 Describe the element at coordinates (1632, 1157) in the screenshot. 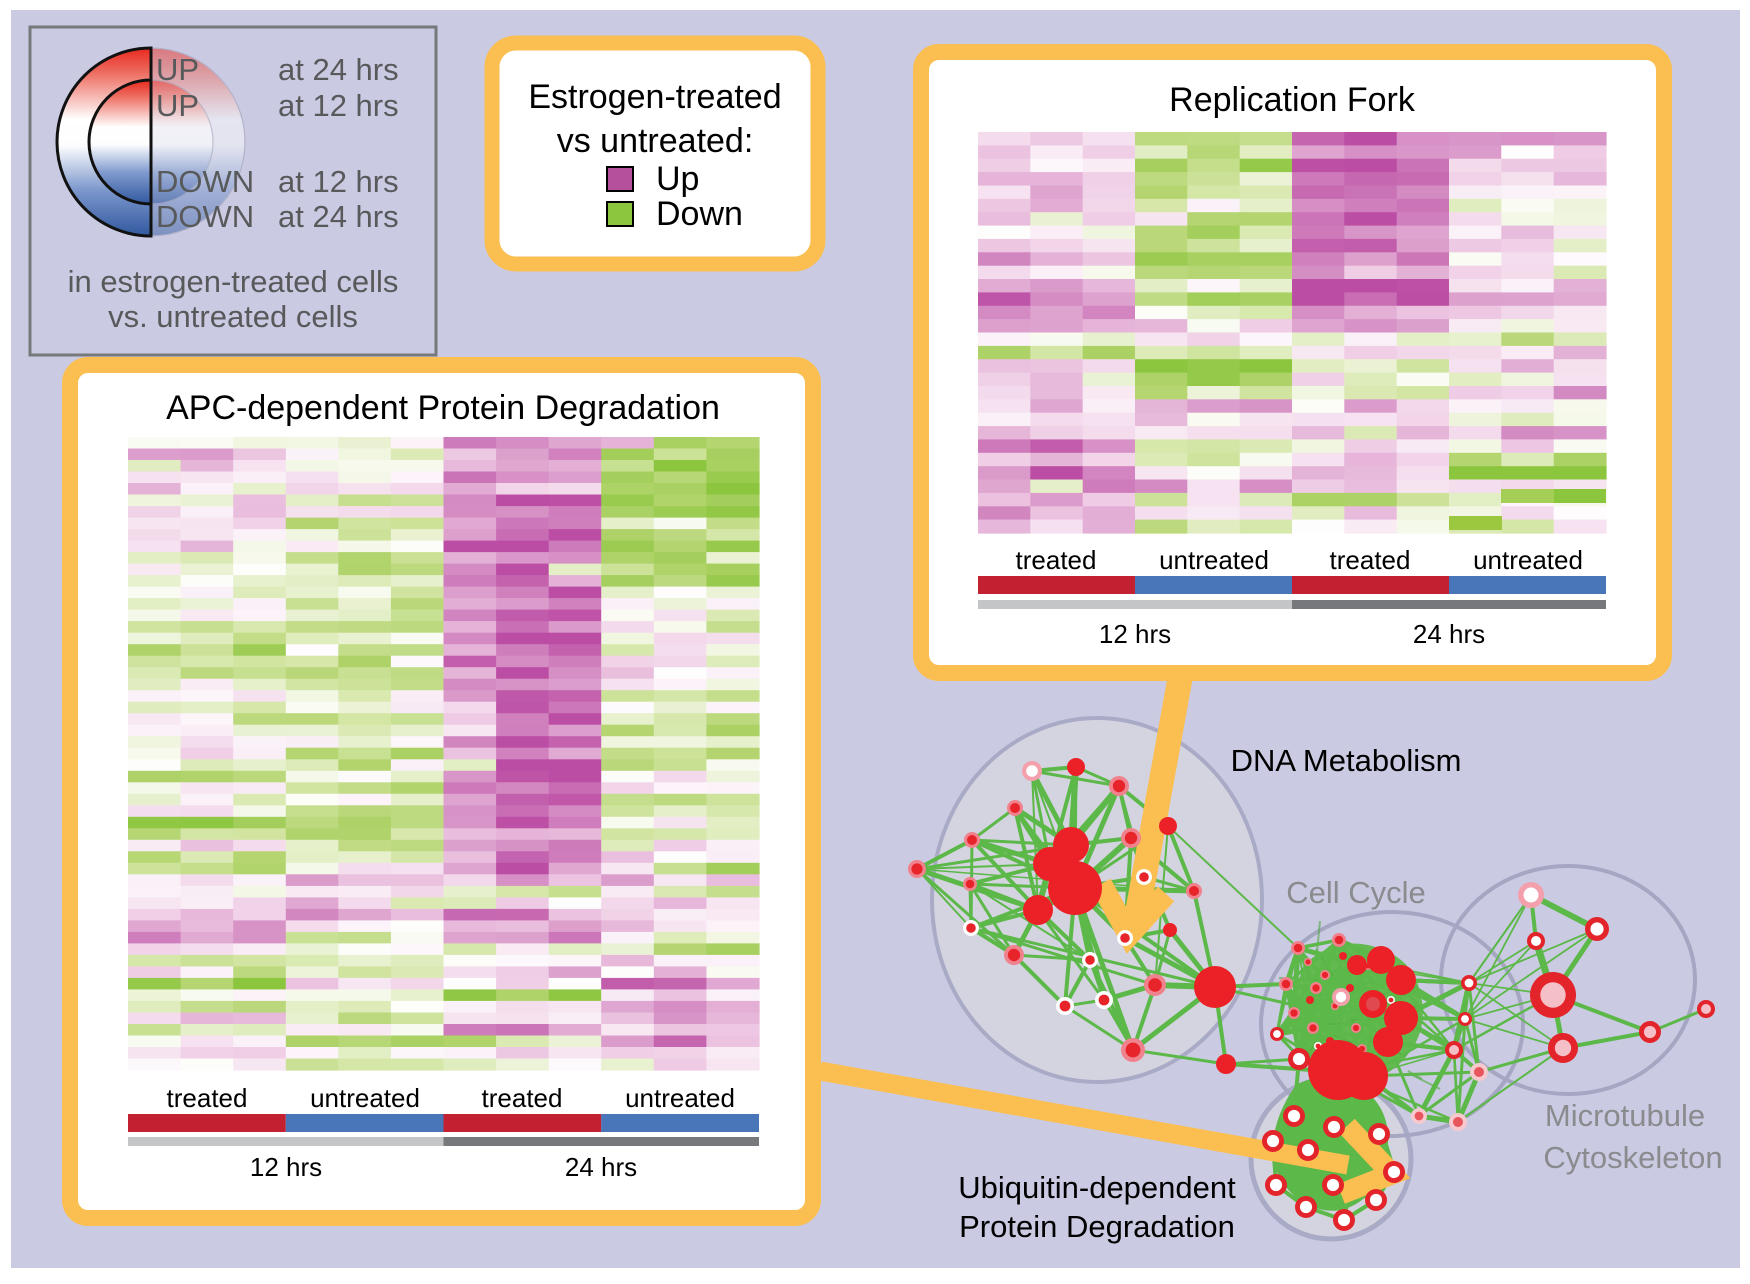

I see `svg-text: Cytoskeleton` at that location.